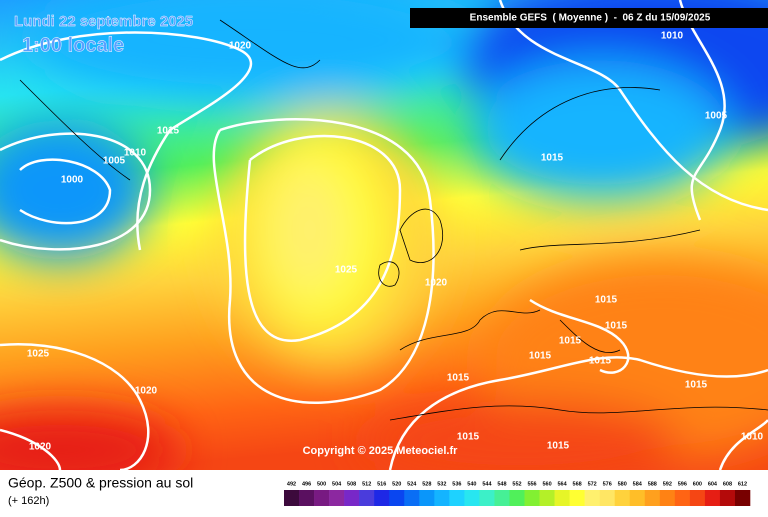  I want to click on scale-label: 600, so click(697, 484).